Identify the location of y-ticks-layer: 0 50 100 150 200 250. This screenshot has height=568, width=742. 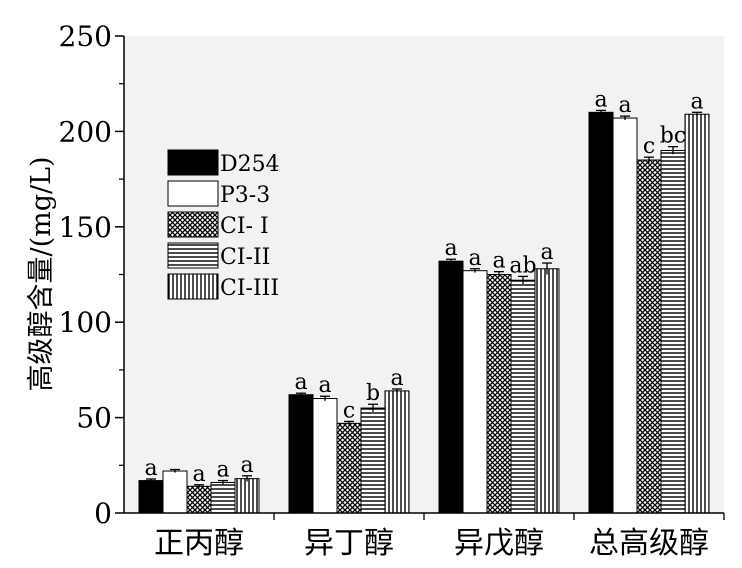
(91, 275).